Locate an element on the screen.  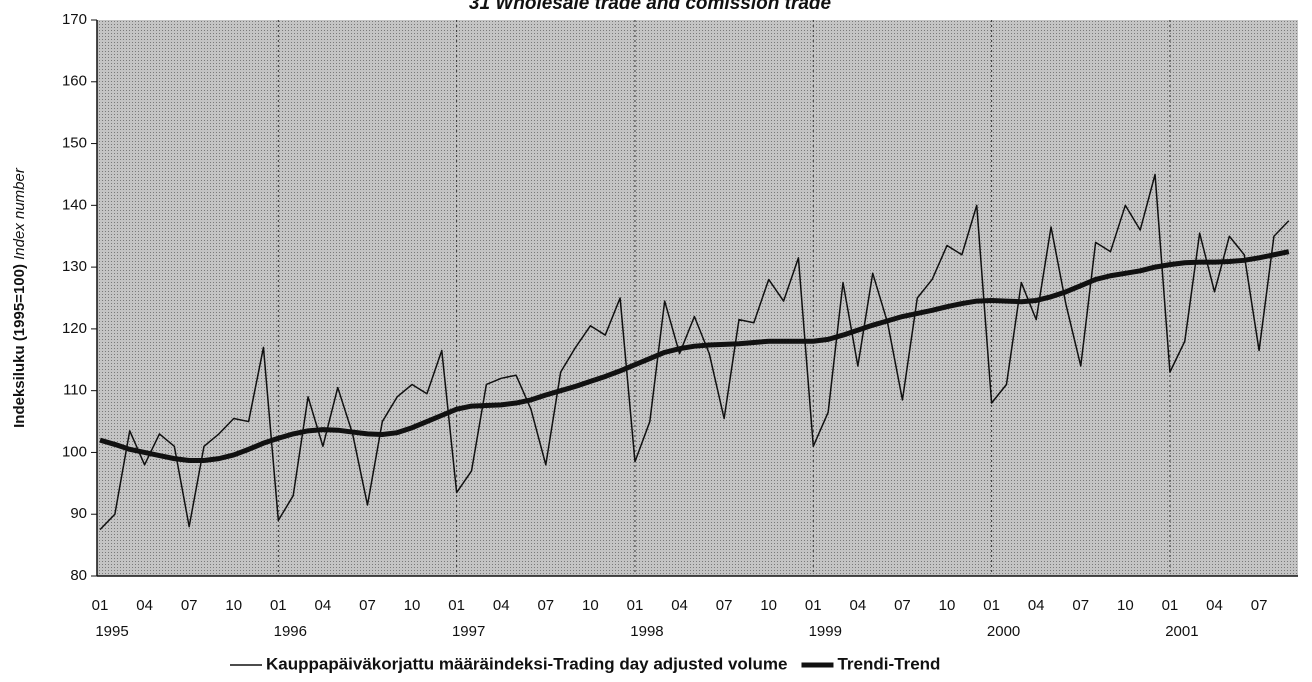
year-label: 1997 is located at coordinates (468, 631).